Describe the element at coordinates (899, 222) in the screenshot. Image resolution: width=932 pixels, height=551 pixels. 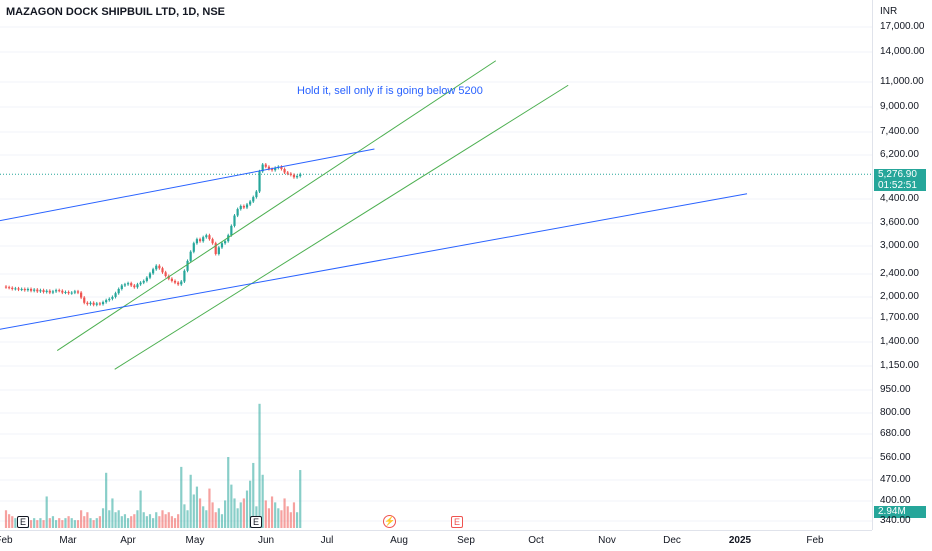
I see `price-tick-label: 3,600.00` at that location.